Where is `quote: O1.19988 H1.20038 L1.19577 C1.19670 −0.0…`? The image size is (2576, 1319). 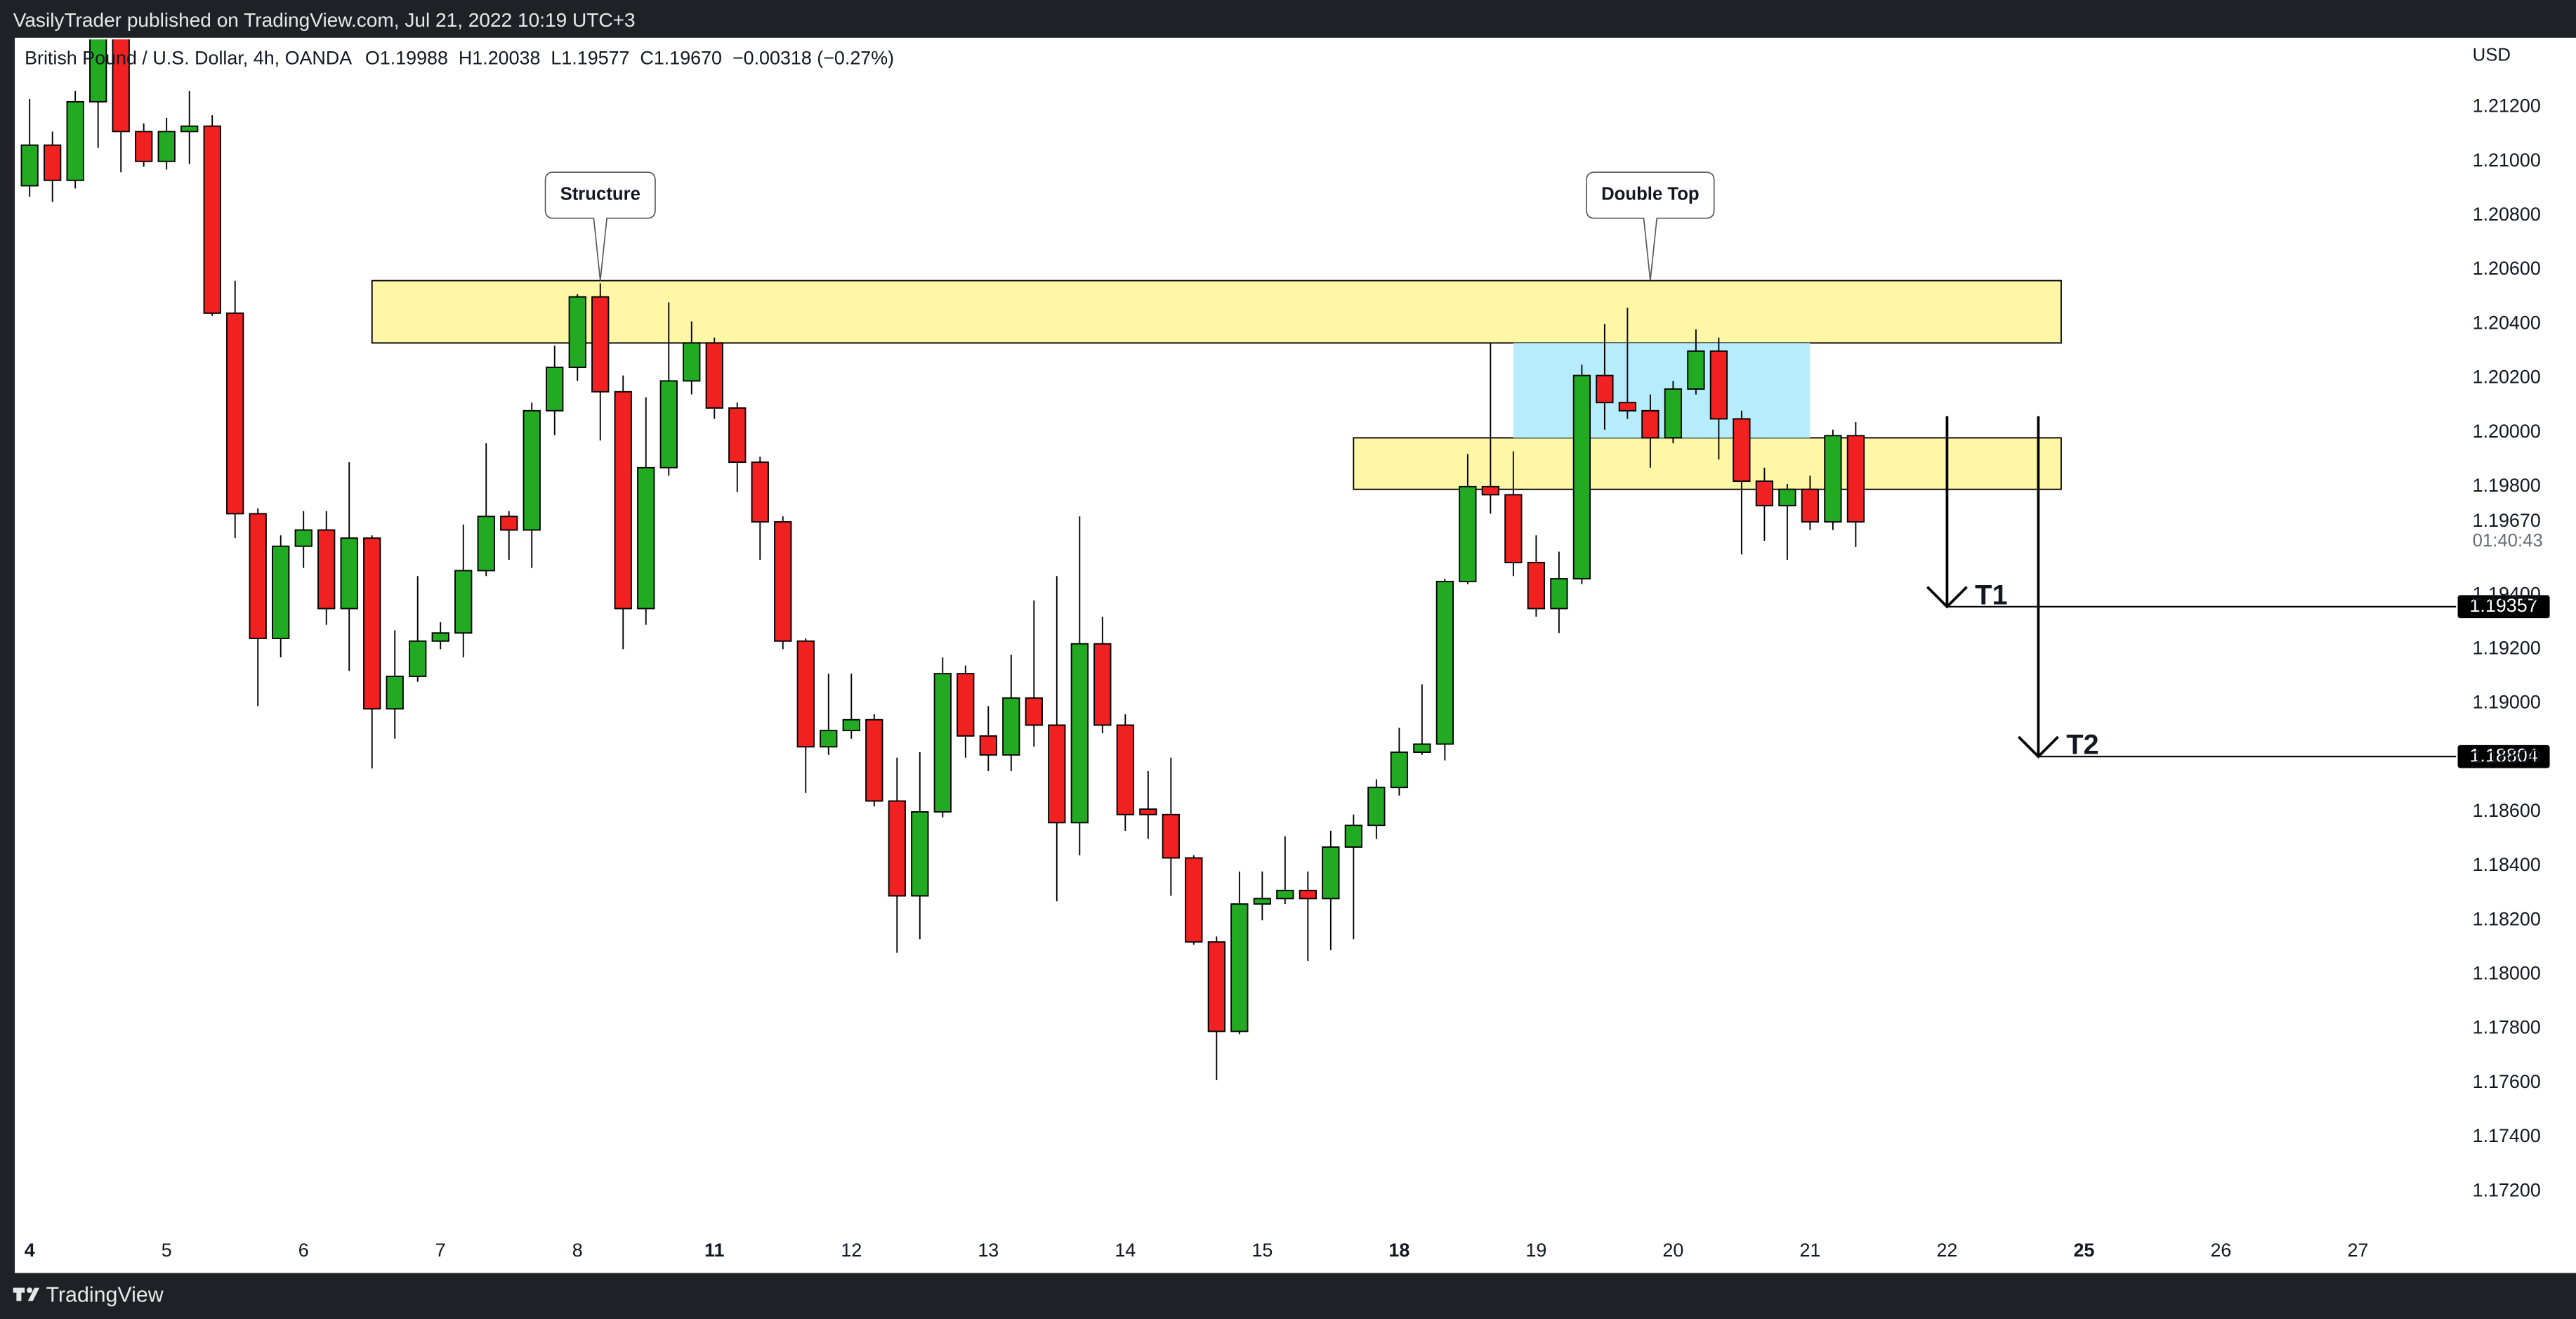 quote: O1.19988 H1.20038 L1.19577 C1.19670 −0.0… is located at coordinates (629, 57).